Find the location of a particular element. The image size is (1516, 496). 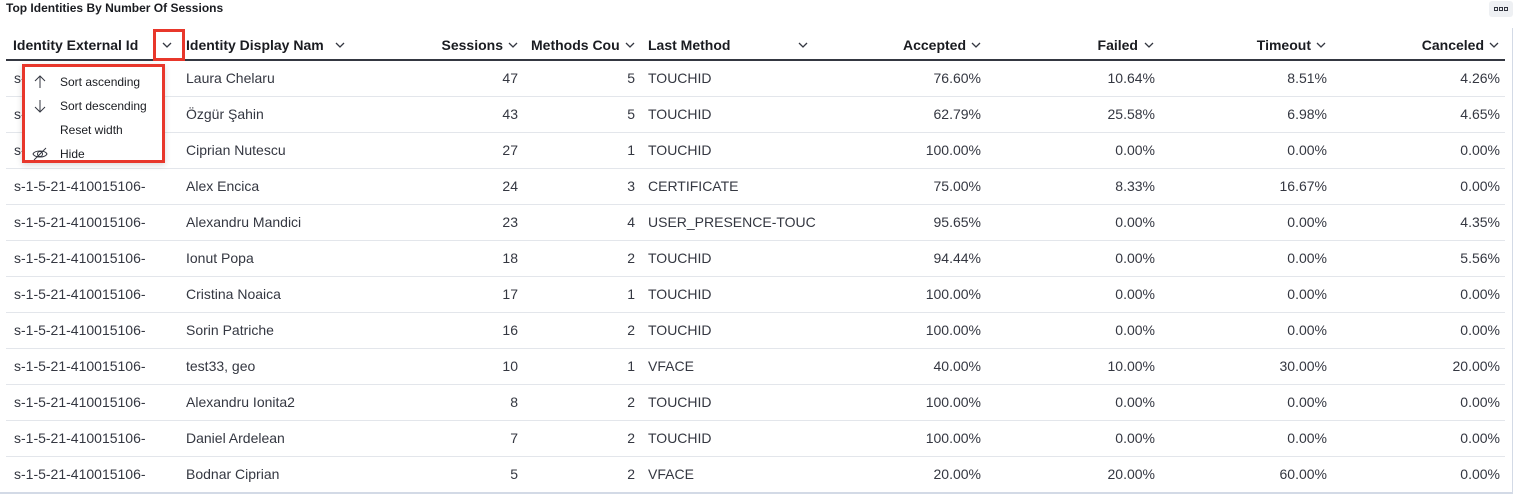

menu-item: Reset width is located at coordinates (91, 130).